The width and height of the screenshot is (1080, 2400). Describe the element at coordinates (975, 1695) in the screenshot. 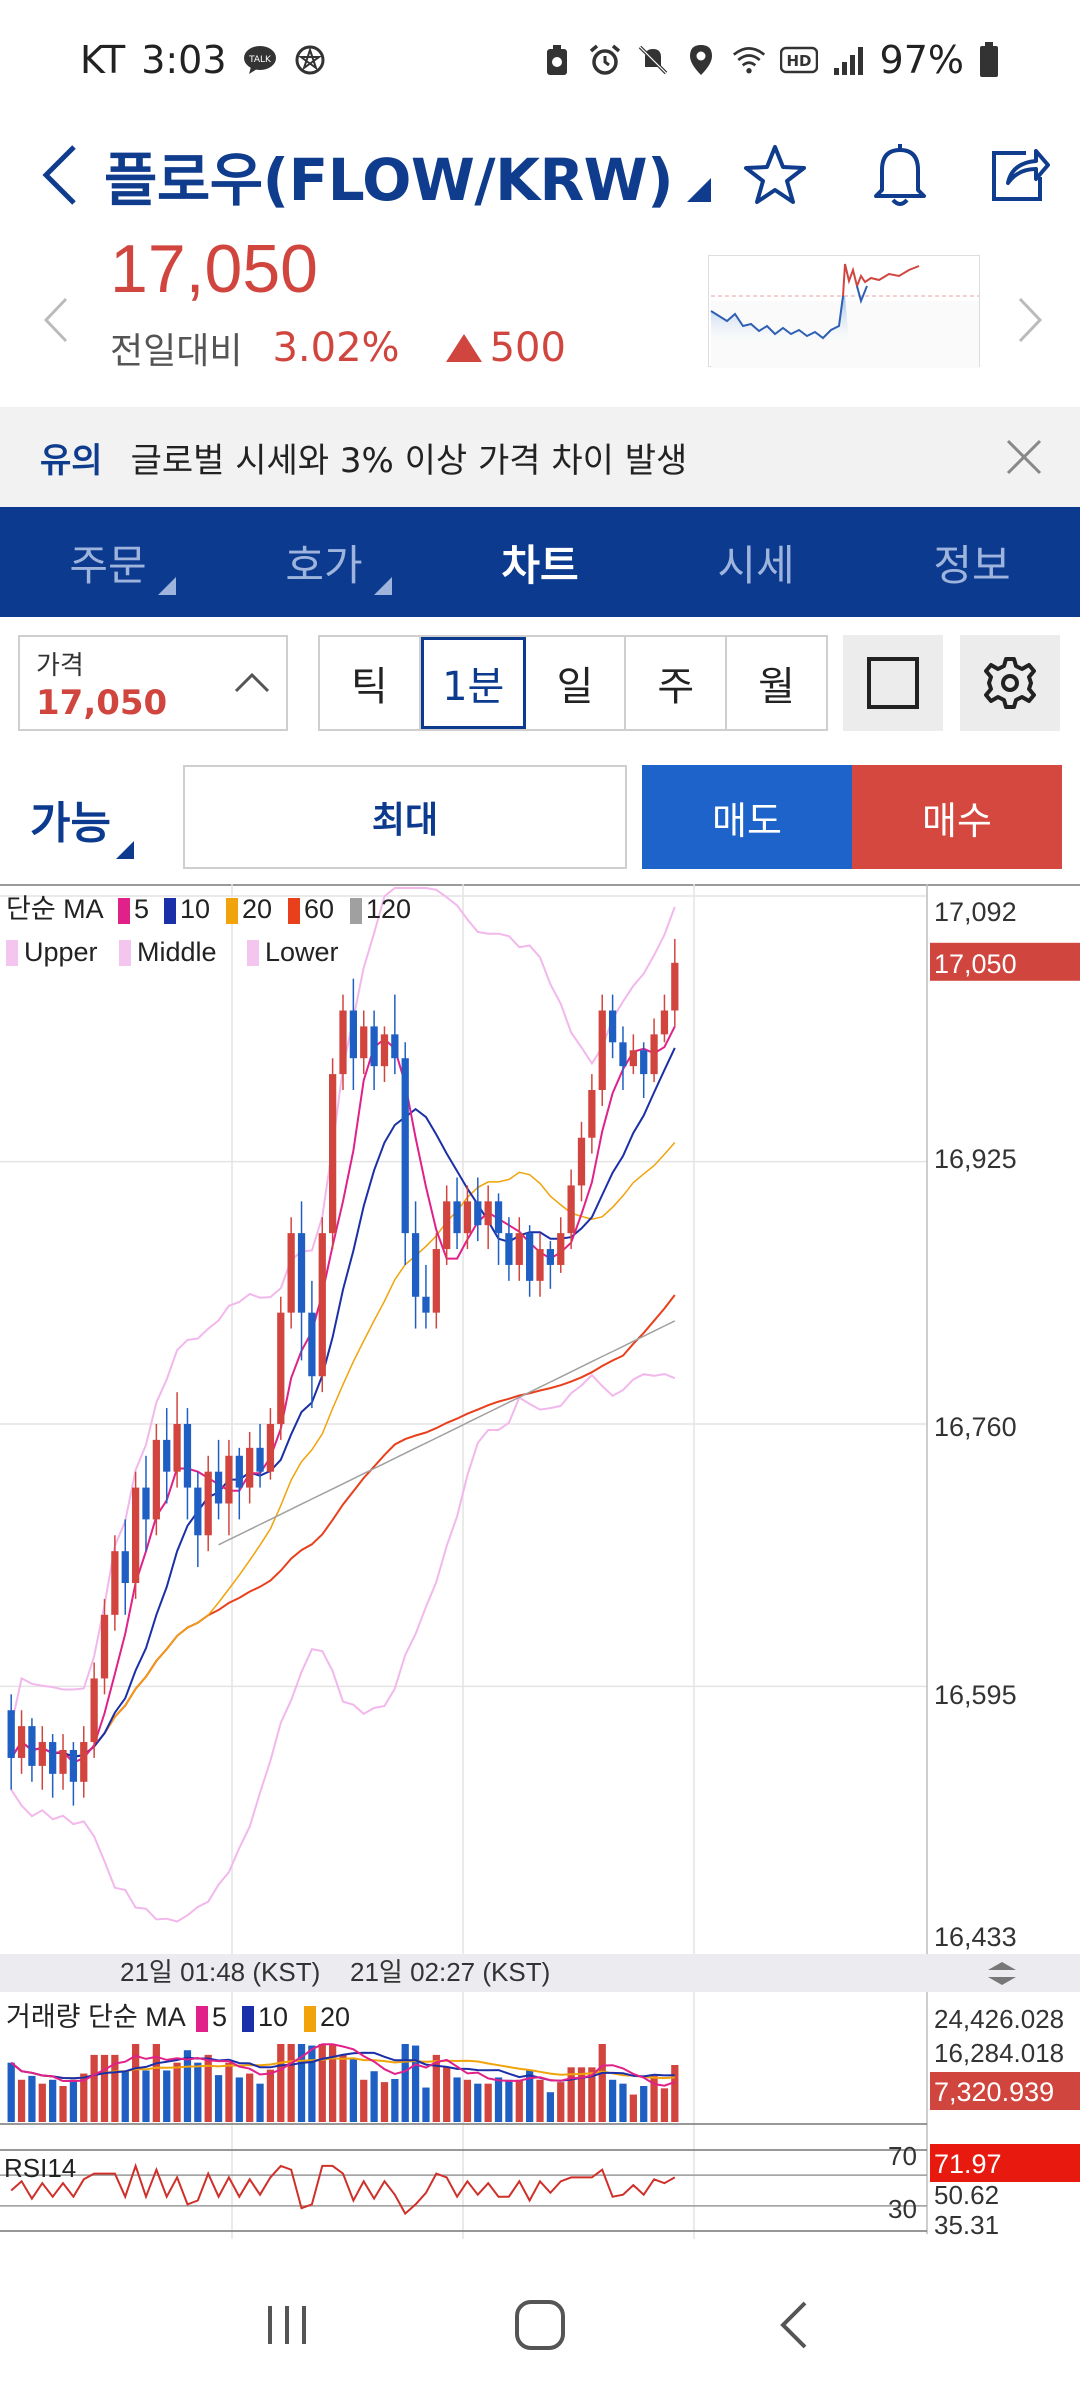

I see `price-tick-label: 16,595` at that location.